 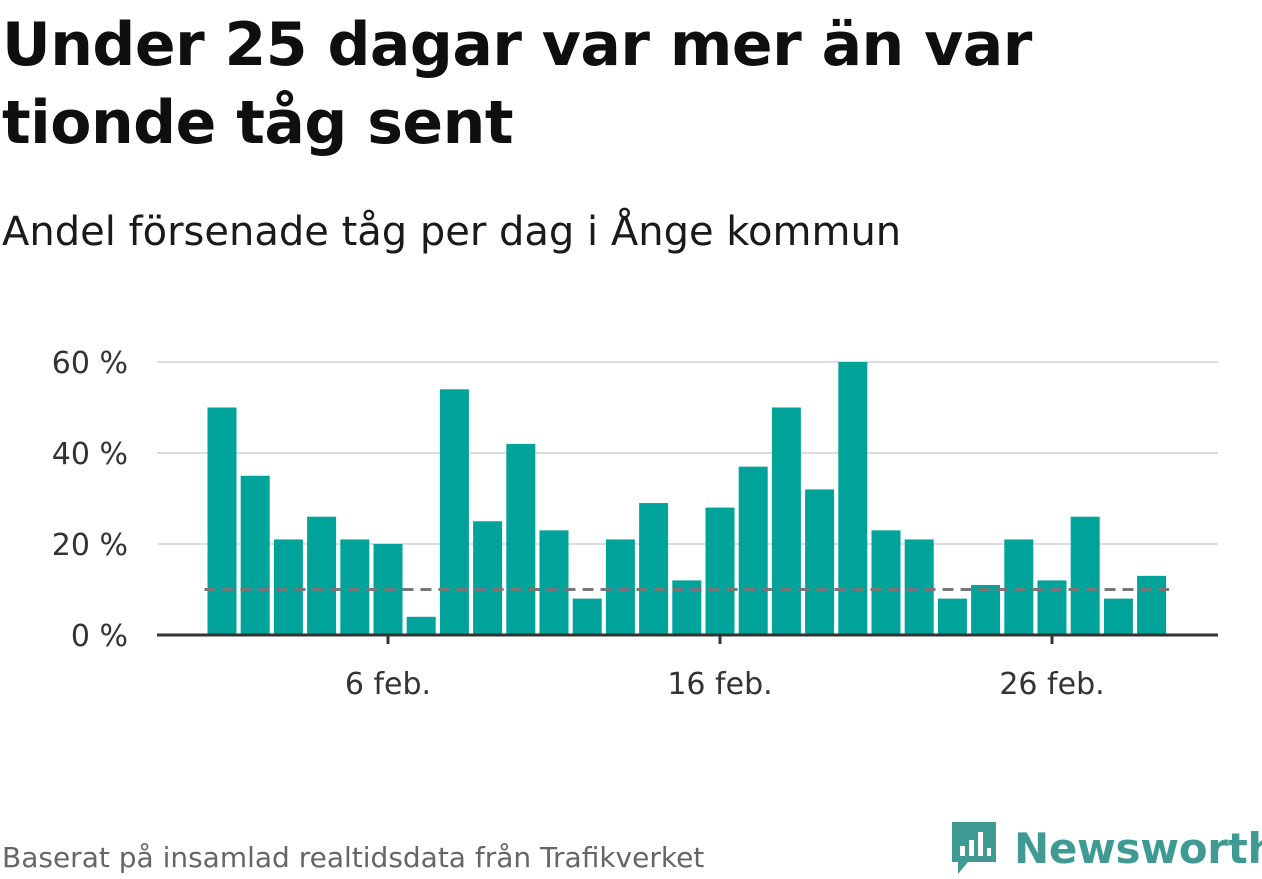 What do you see at coordinates (687, 638) in the screenshot?
I see `axes` at bounding box center [687, 638].